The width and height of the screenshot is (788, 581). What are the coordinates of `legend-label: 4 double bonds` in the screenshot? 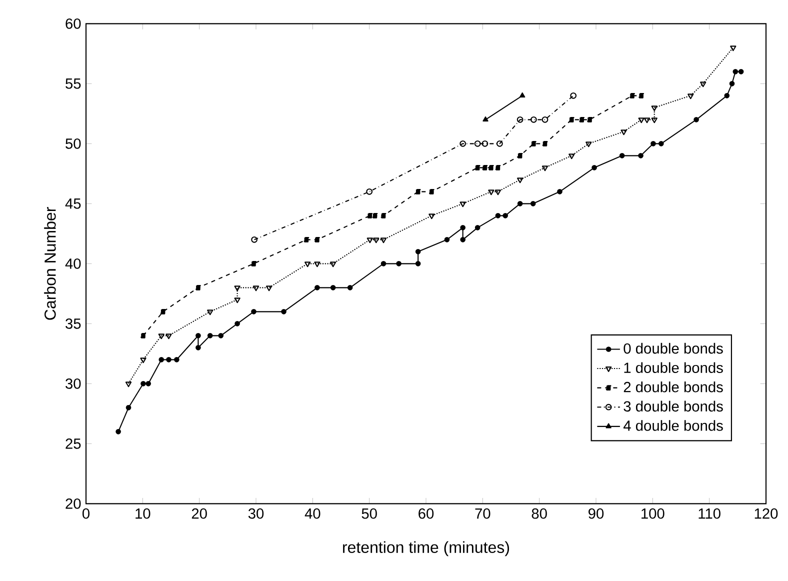 It's located at (673, 425).